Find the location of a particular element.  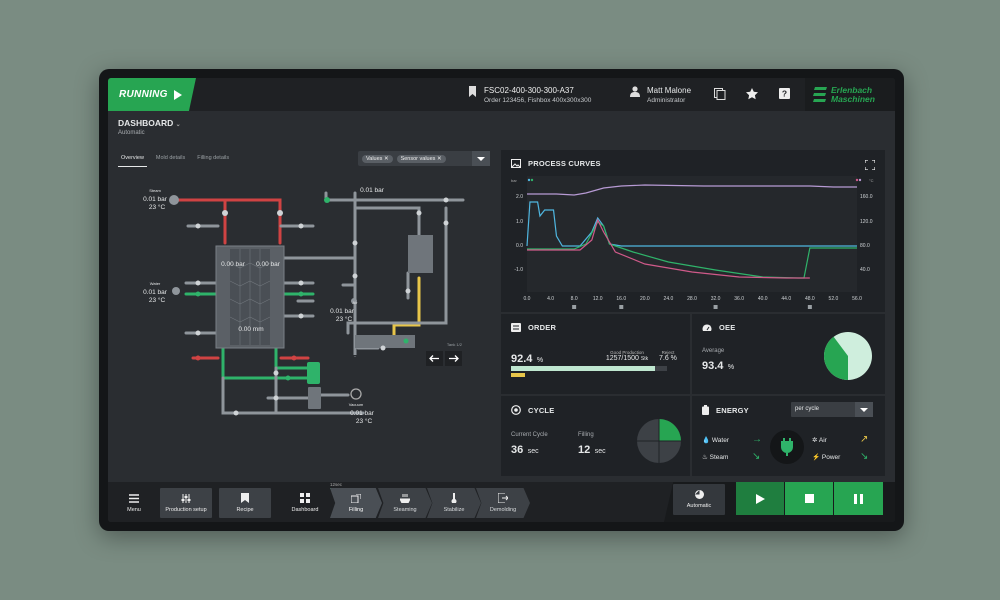

tab-overview: Overview is located at coordinates (132, 160).